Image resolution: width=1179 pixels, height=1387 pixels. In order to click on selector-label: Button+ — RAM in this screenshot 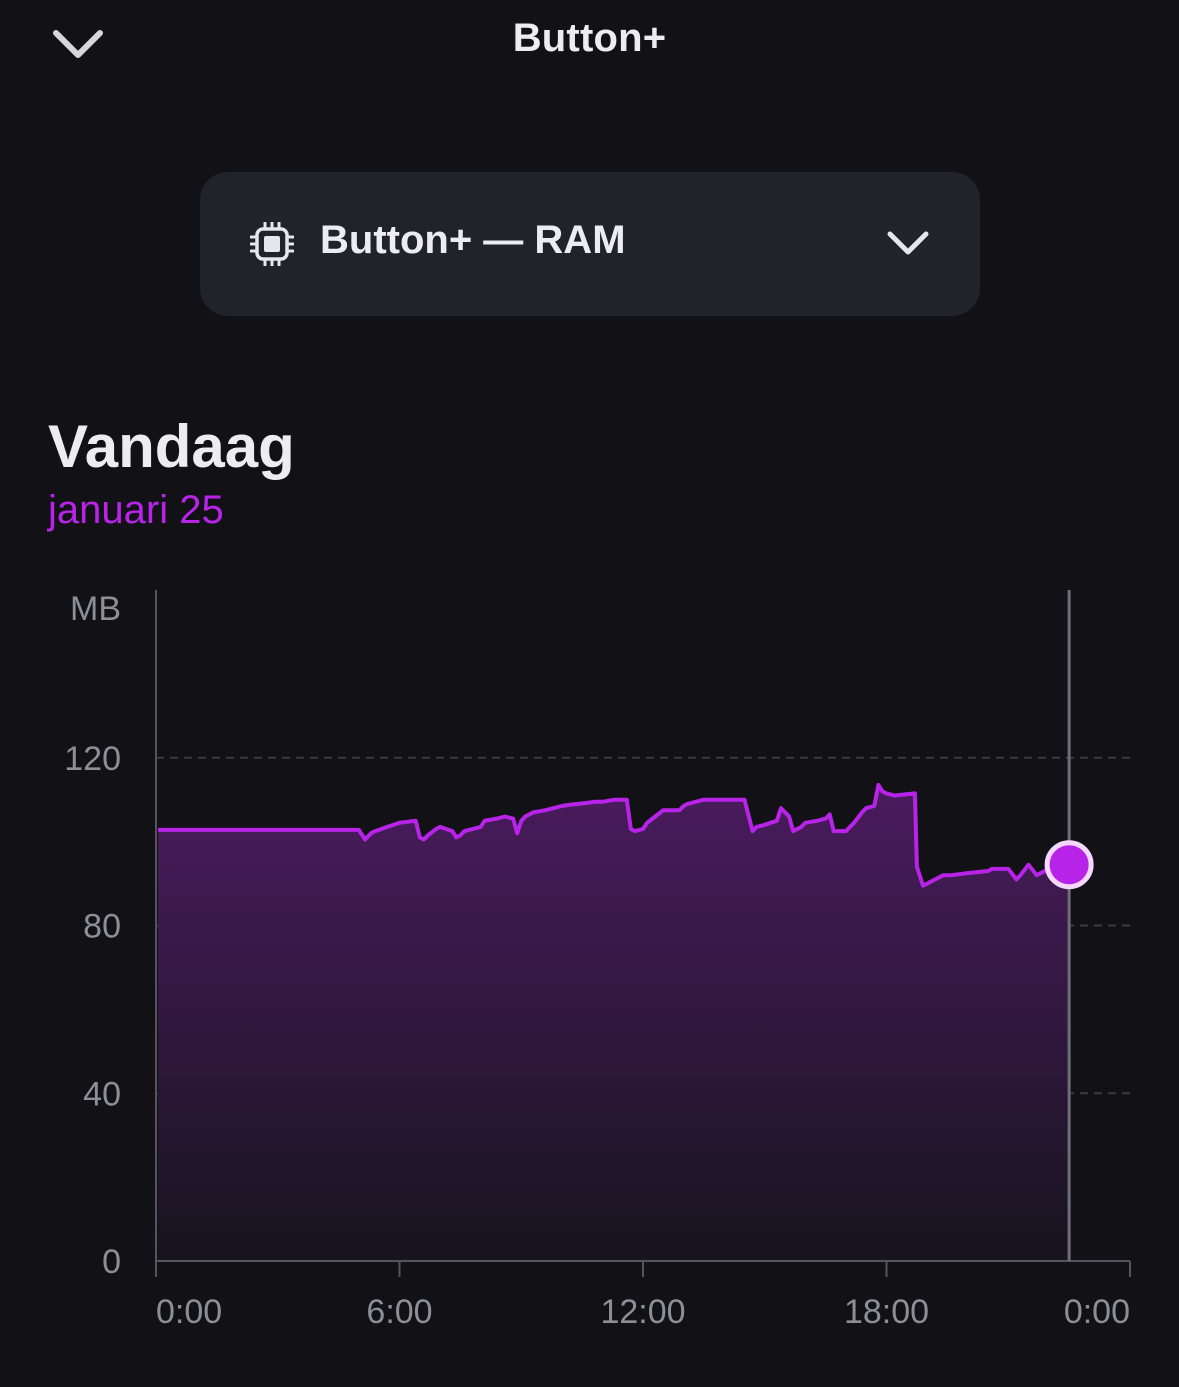, I will do `click(473, 240)`.